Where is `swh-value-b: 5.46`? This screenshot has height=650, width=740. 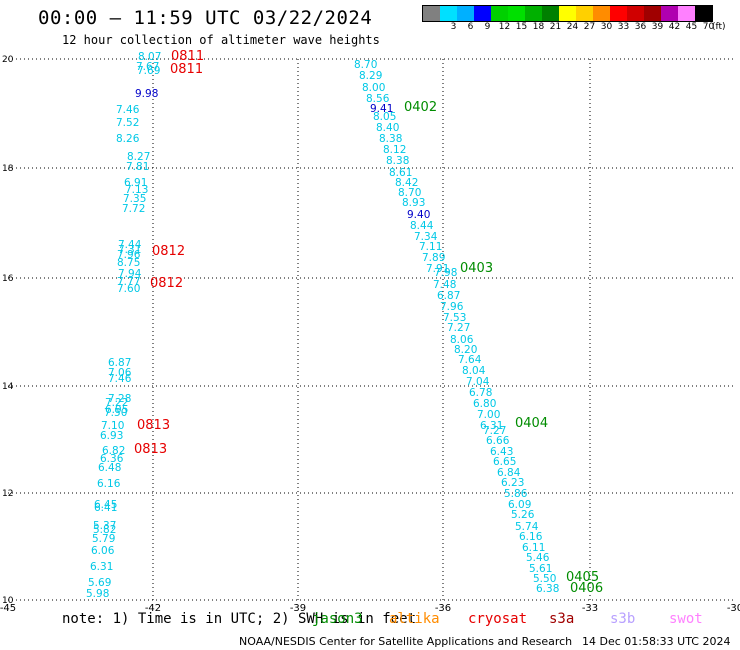 swh-value-b: 5.46 is located at coordinates (538, 558).